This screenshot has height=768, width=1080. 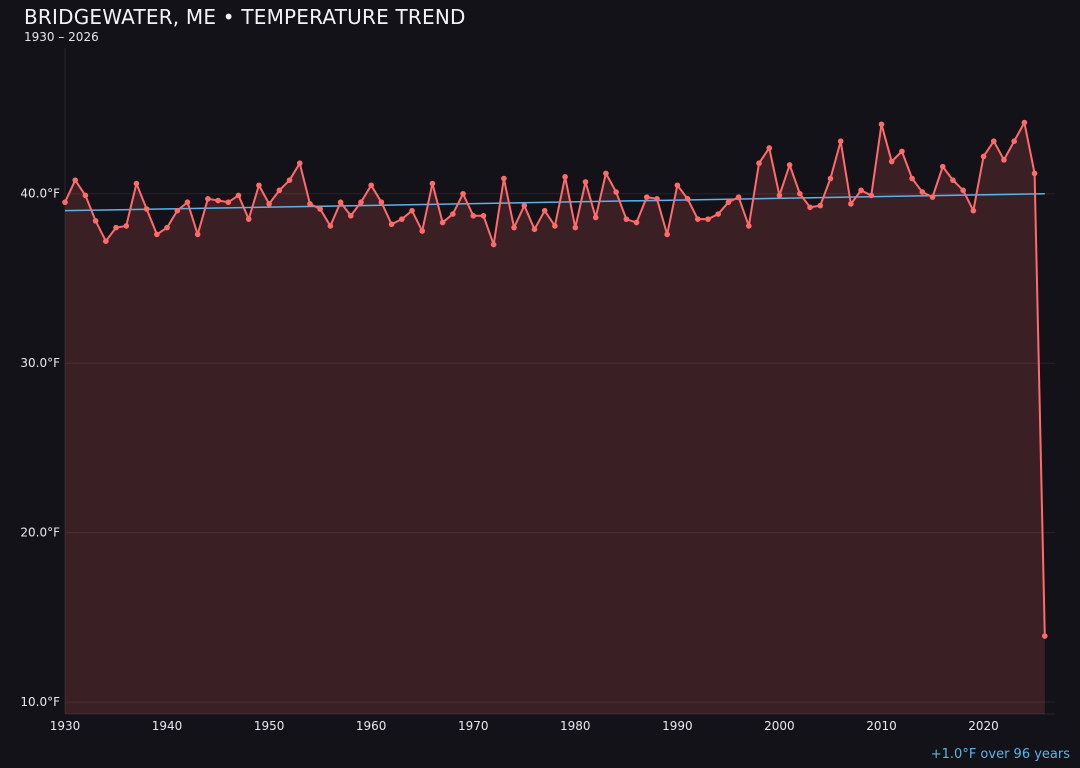 What do you see at coordinates (1044, 636) in the screenshot?
I see `data-point-2026` at bounding box center [1044, 636].